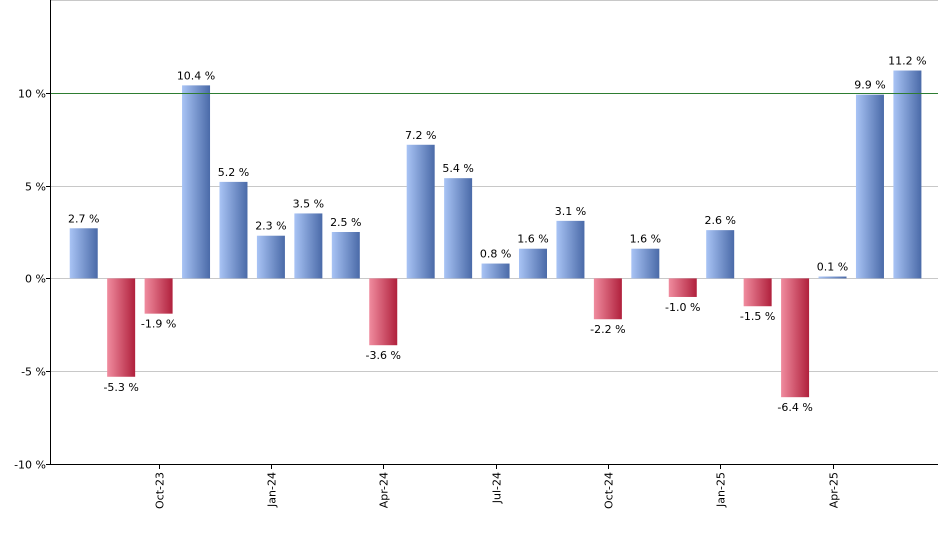 The image size is (940, 550). What do you see at coordinates (32, 94) in the screenshot?
I see `y-tick-label: 10 %` at bounding box center [32, 94].